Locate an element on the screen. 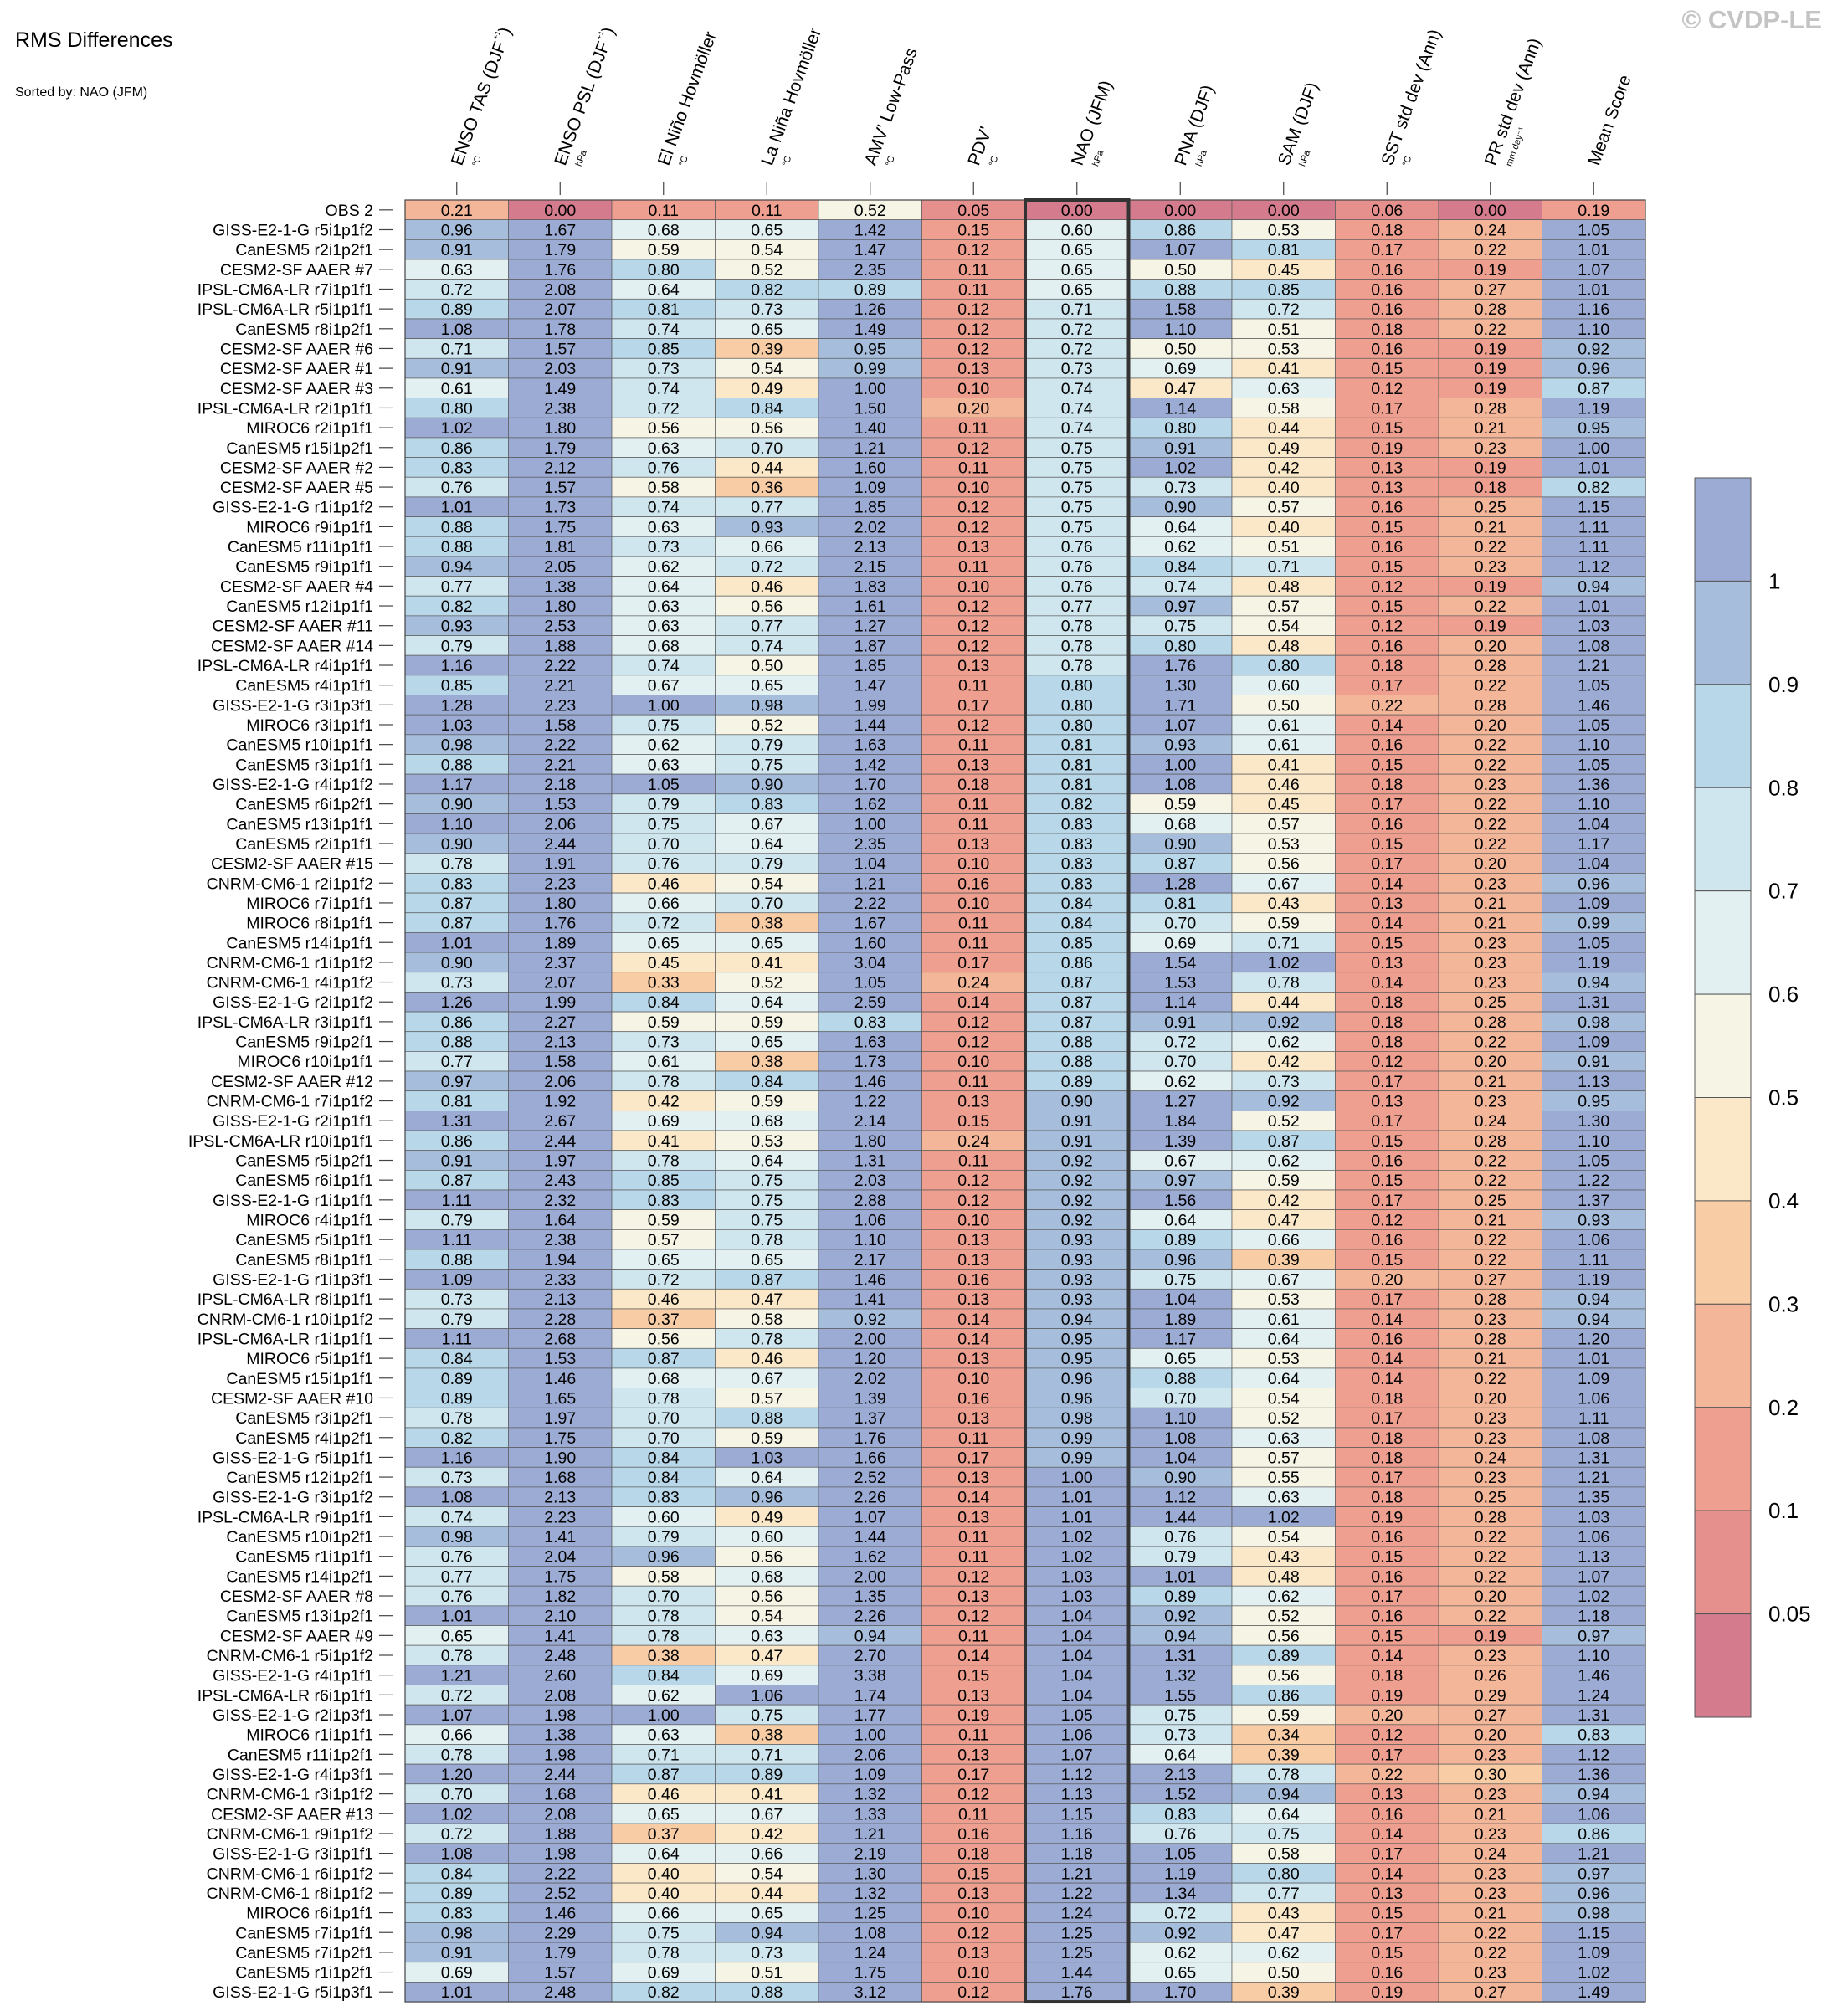  cell-value: 0.25 is located at coordinates (1490, 1498).